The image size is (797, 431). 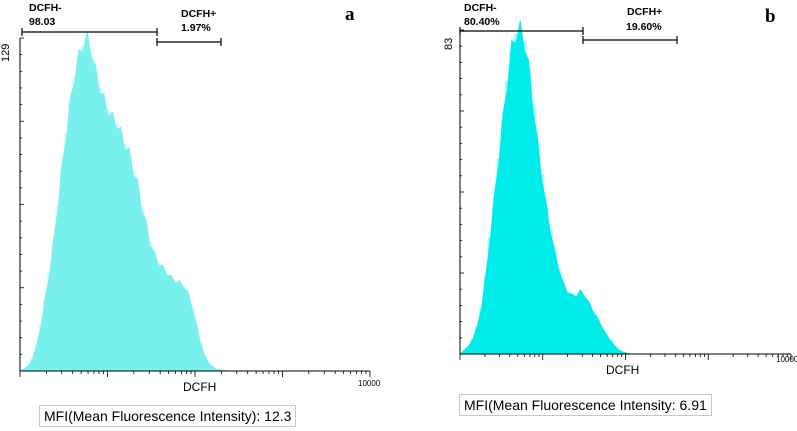 I want to click on gate-positive-value-b: 19.60%, so click(x=644, y=27).